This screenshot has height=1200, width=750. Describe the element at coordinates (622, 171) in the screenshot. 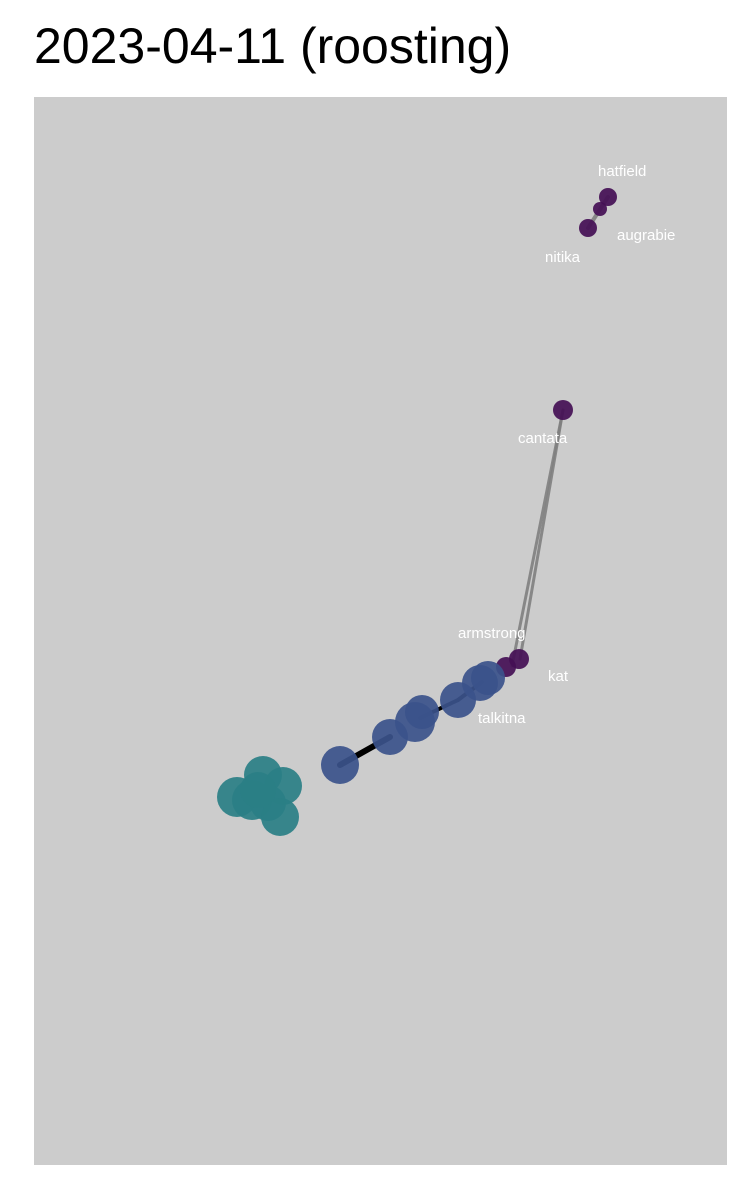

I see `label-hatfield: hatfield` at that location.